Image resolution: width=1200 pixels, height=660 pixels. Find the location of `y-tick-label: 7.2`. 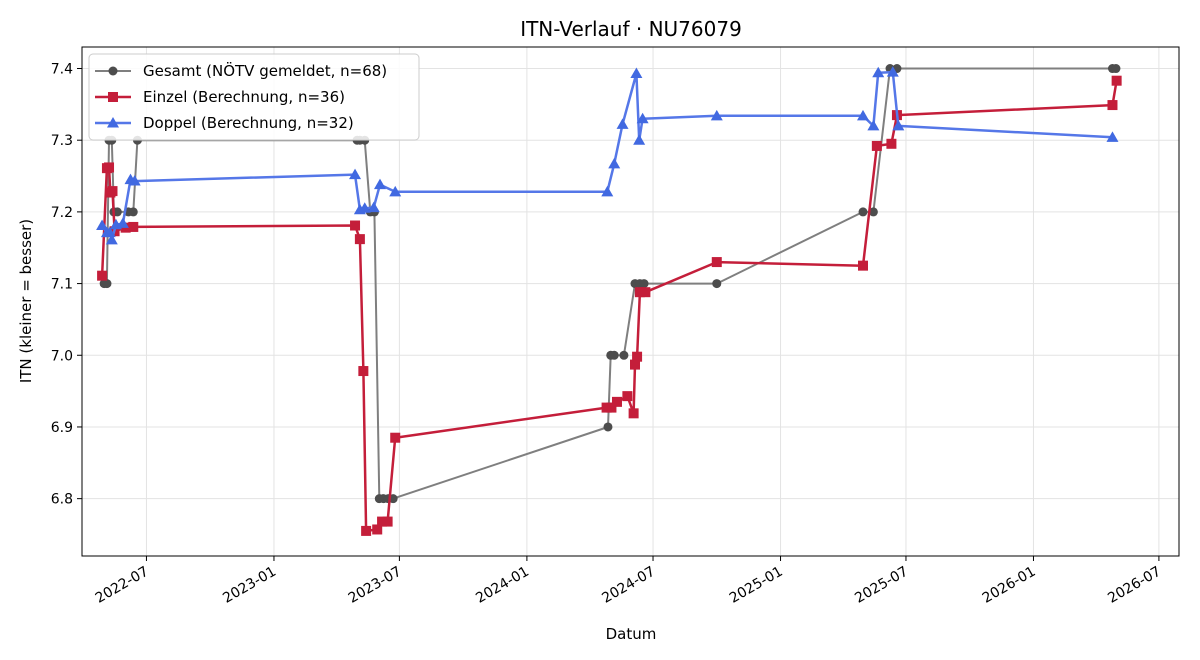

y-tick-label: 7.2 is located at coordinates (62, 213).